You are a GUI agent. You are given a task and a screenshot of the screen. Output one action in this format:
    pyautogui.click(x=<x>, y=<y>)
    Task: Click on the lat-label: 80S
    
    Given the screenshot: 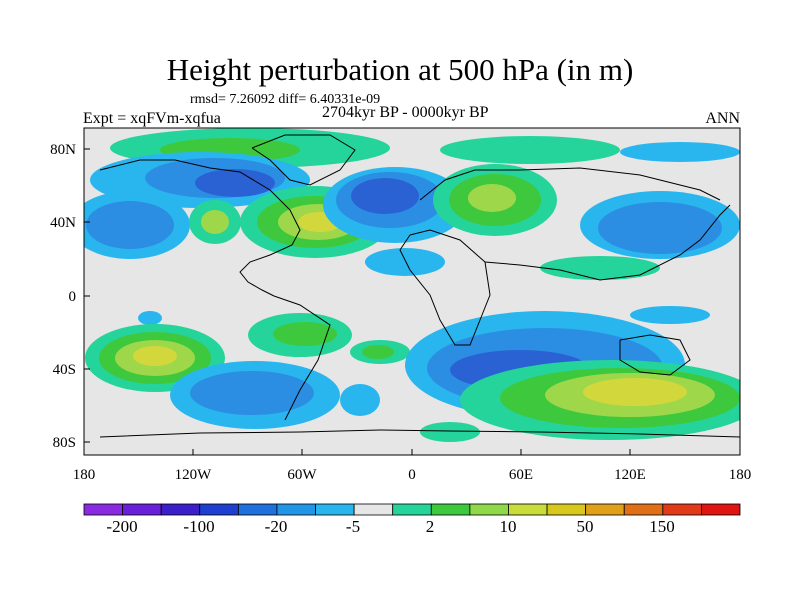 What is the action you would take?
    pyautogui.click(x=64, y=443)
    